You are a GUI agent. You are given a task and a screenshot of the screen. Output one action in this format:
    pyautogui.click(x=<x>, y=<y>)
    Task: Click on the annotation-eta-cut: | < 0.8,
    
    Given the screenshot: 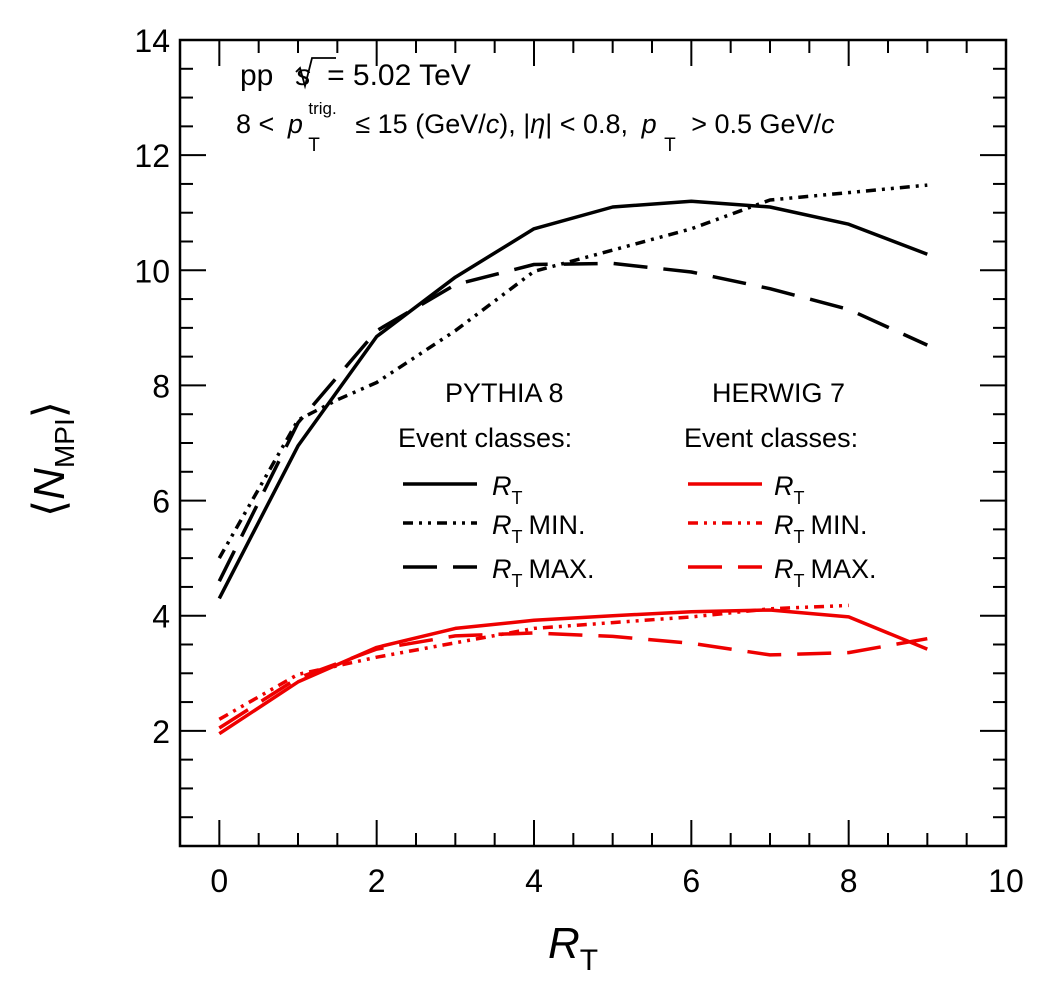 What is the action you would take?
    pyautogui.click(x=586, y=124)
    